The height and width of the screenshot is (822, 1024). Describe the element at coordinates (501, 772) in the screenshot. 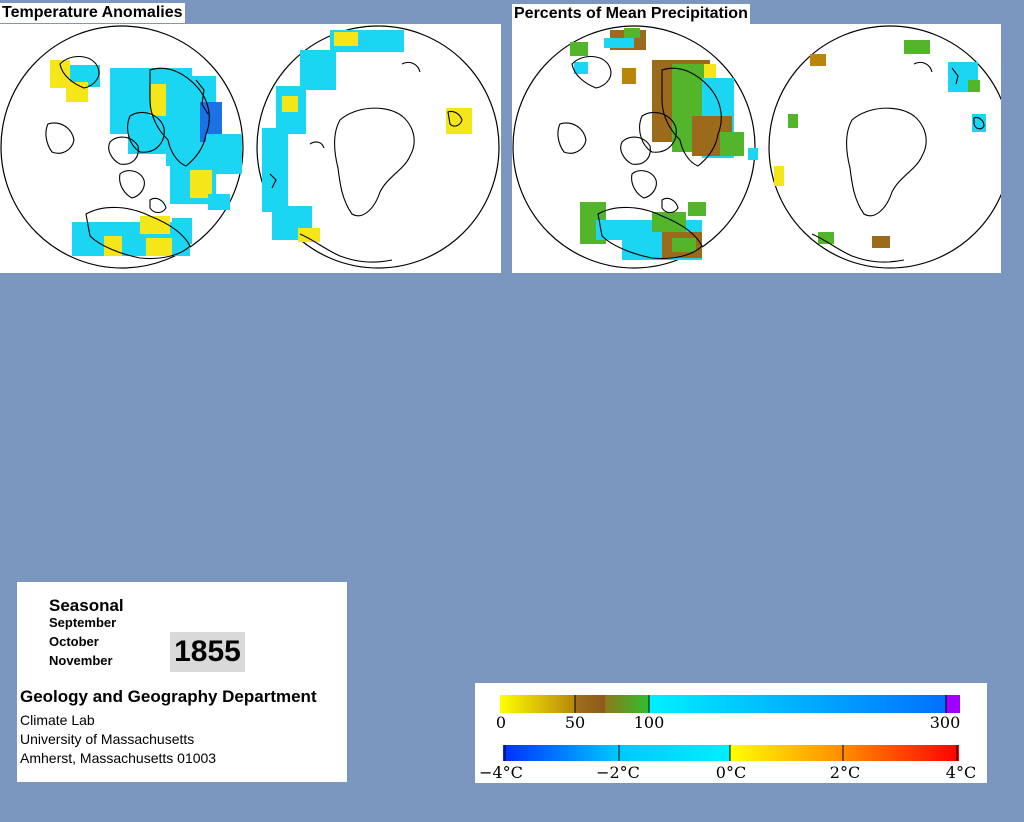

I see `temp-tick-label: −4°C` at that location.